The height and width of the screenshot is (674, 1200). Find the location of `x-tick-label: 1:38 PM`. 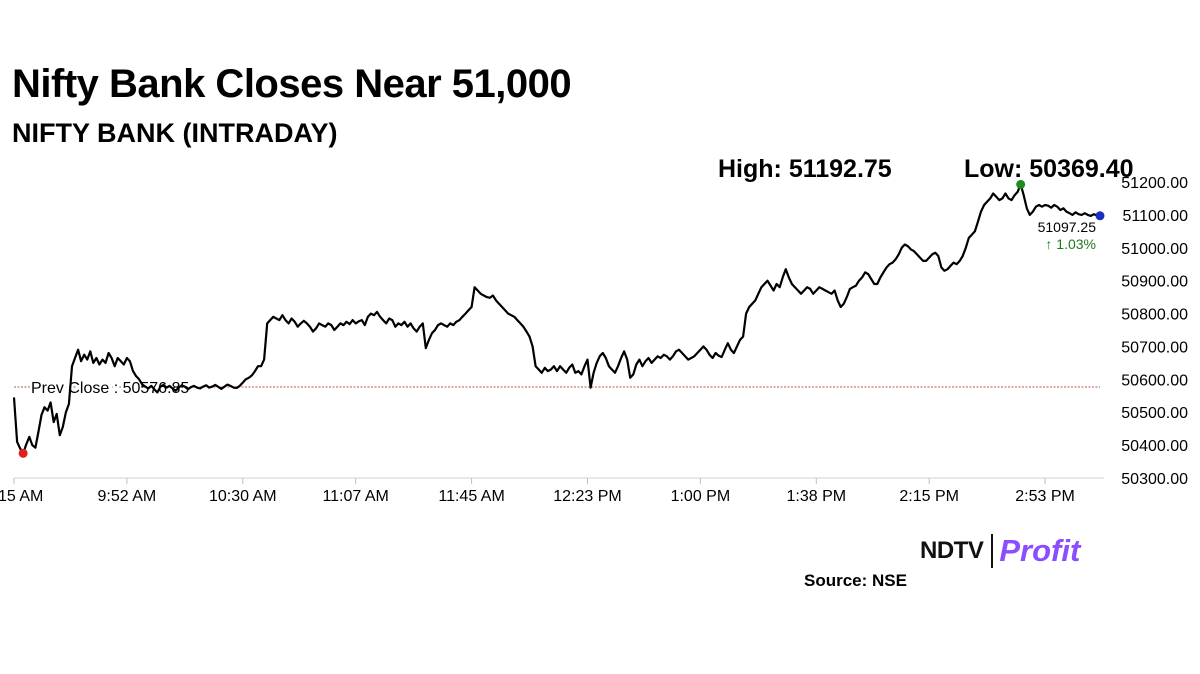

x-tick-label: 1:38 PM is located at coordinates (817, 496).